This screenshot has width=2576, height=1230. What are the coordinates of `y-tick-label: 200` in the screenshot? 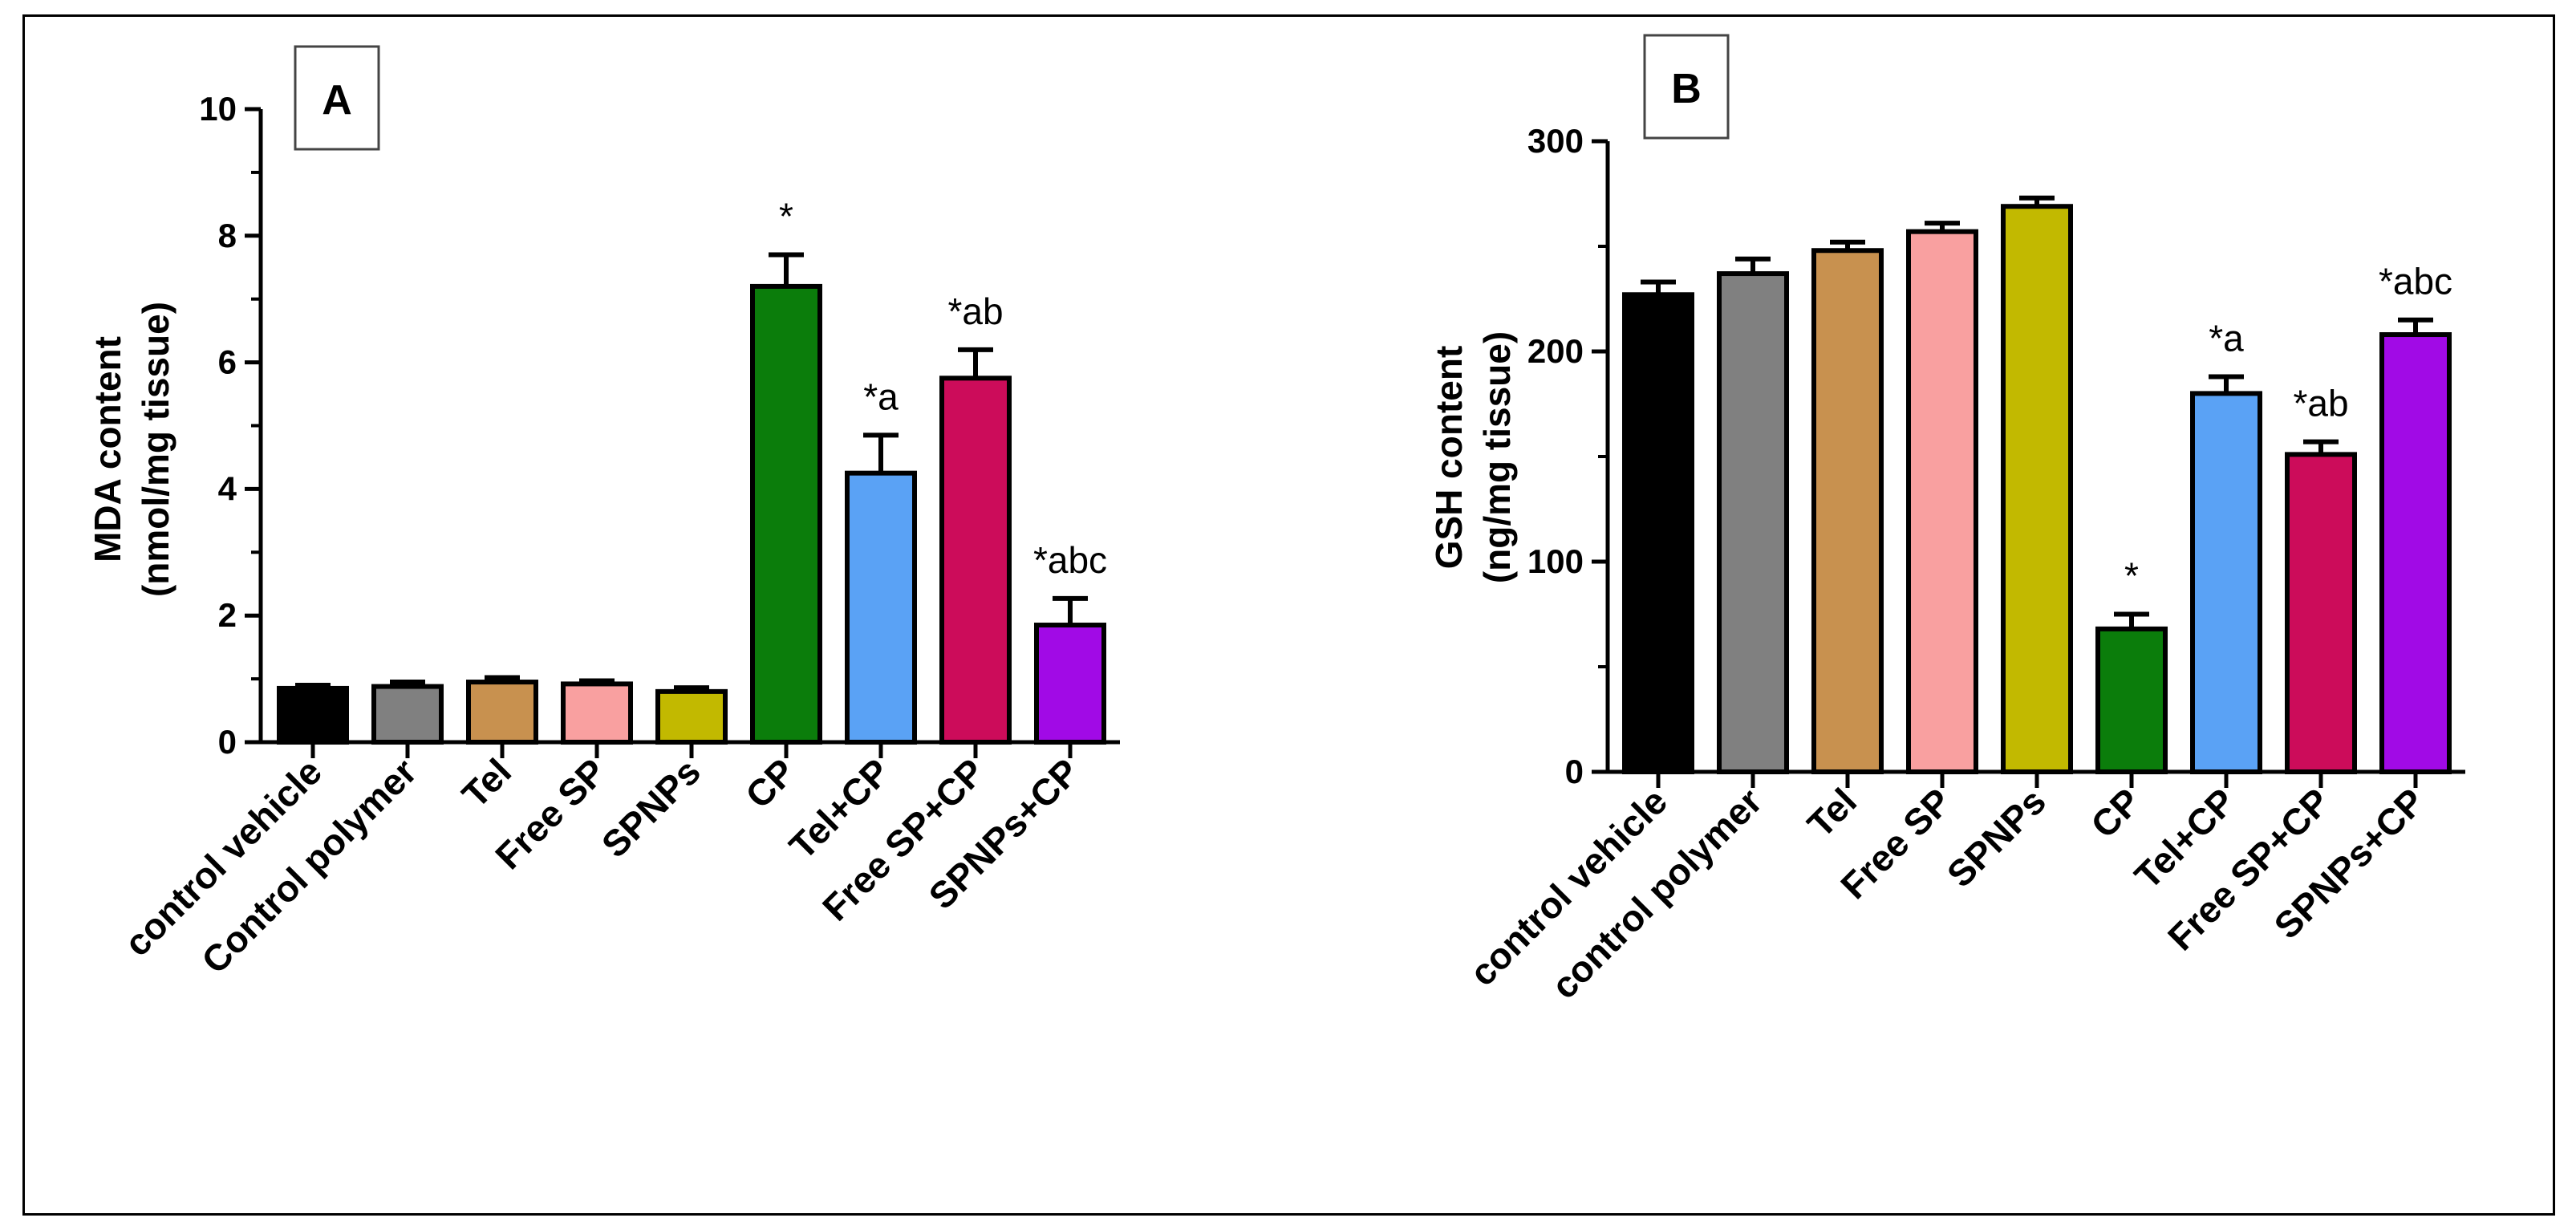 It's located at (1555, 351).